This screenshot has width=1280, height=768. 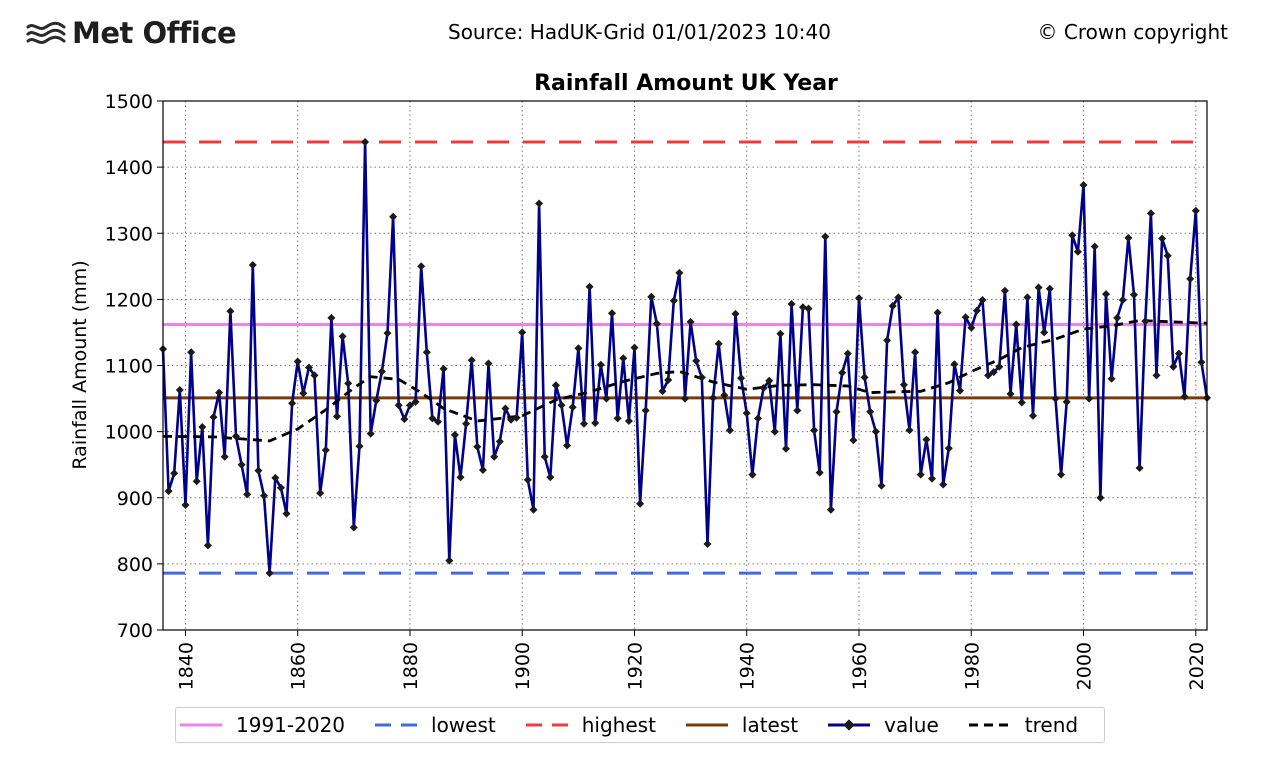 I want to click on legend-label-value: value, so click(x=911, y=725).